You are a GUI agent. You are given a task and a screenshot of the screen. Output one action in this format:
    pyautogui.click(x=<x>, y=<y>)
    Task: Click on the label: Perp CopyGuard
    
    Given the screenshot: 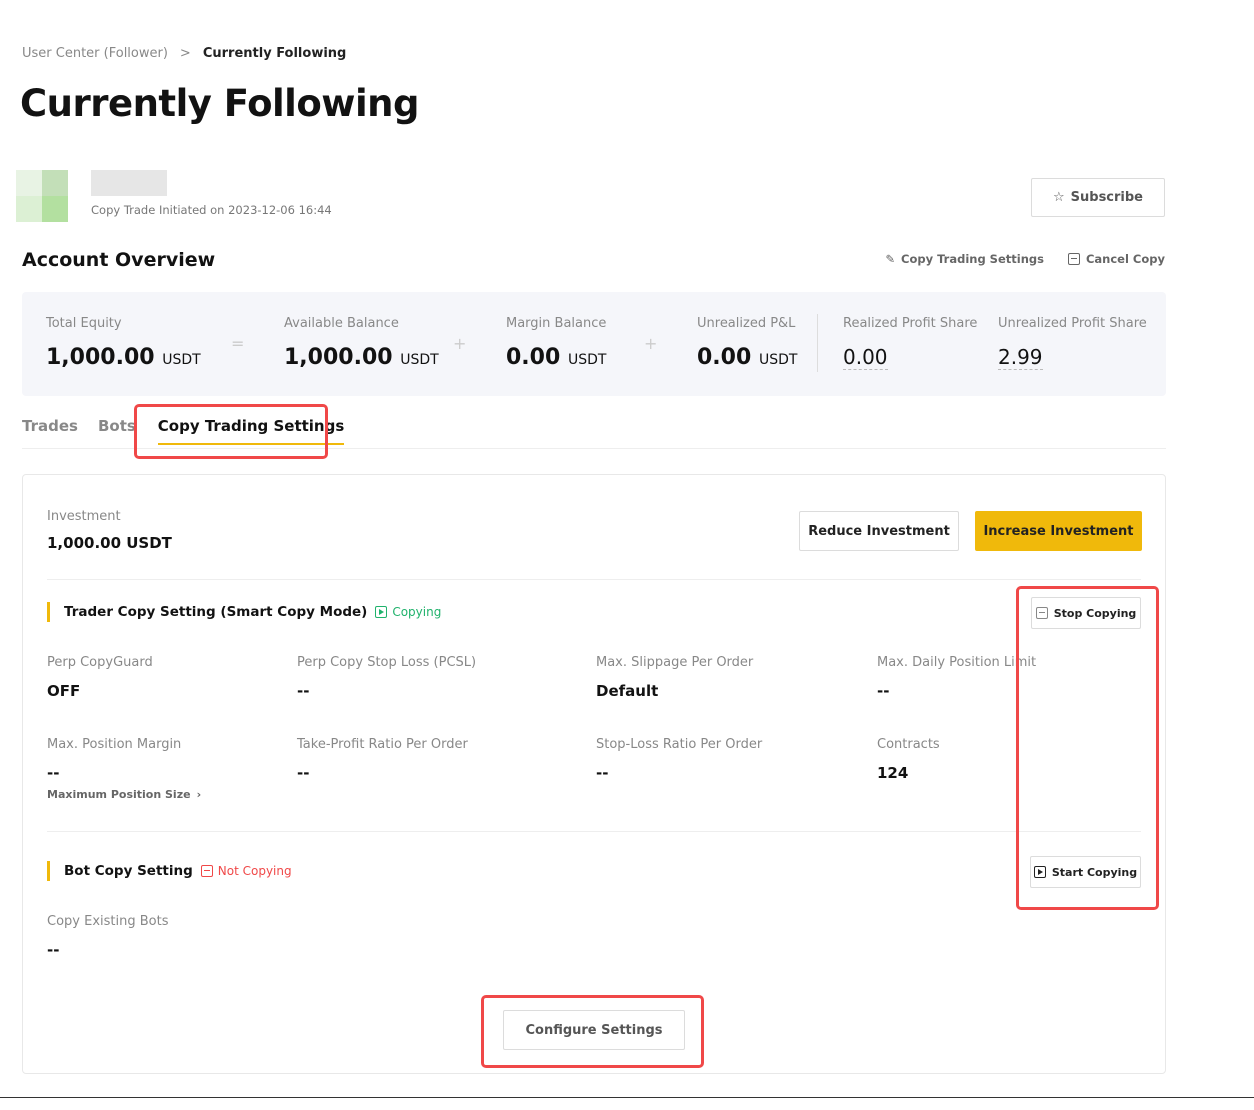 What is the action you would take?
    pyautogui.click(x=100, y=662)
    